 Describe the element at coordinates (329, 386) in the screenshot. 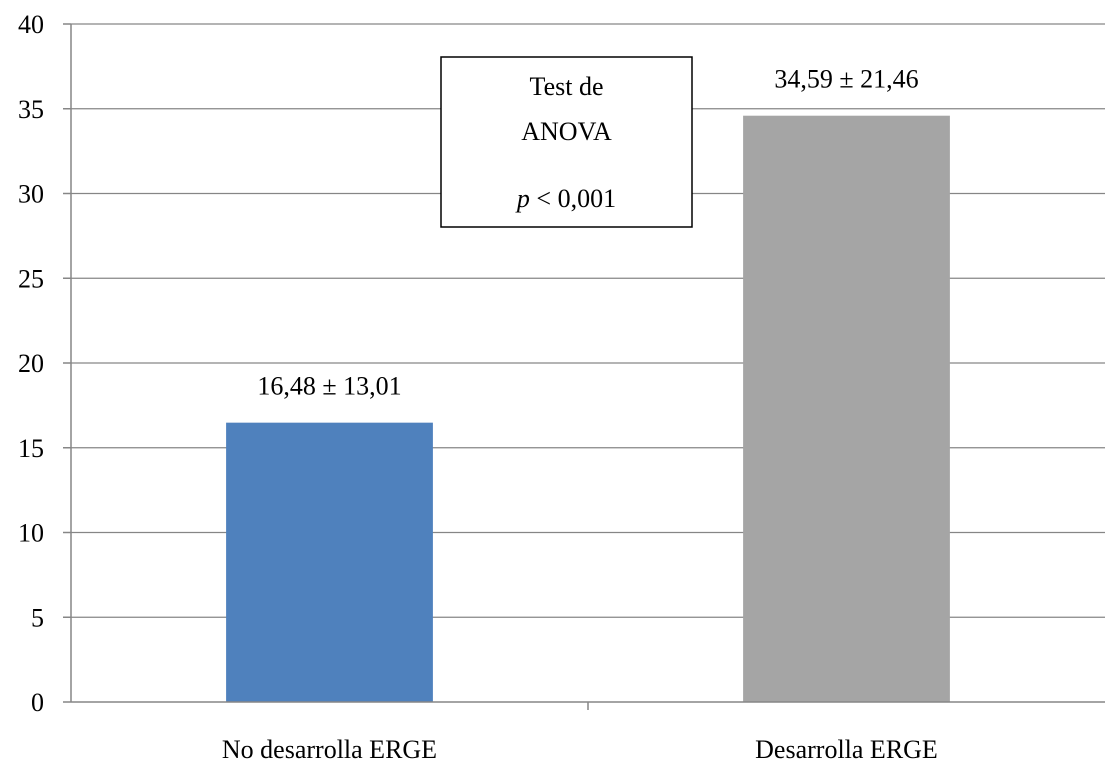

I see `data-label: 16,48 ± 13,01` at that location.